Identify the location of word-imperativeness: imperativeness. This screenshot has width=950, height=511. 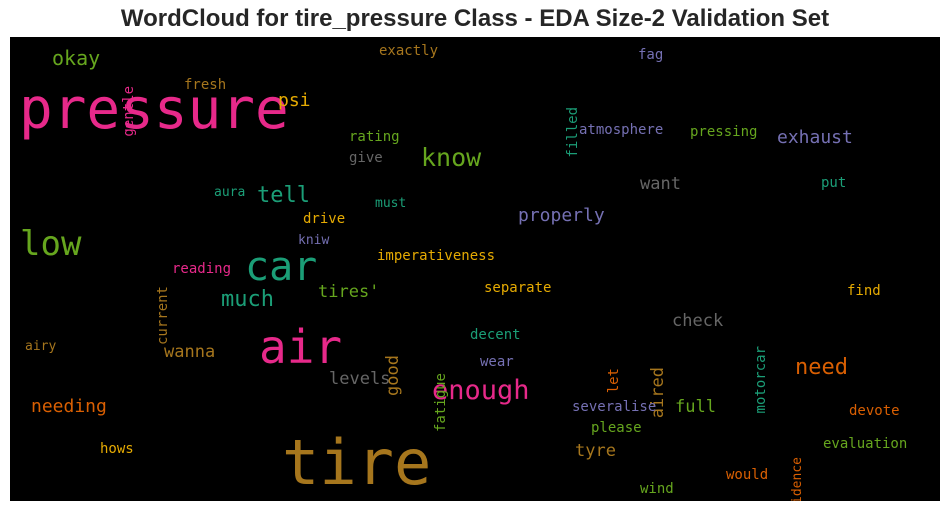
(436, 256).